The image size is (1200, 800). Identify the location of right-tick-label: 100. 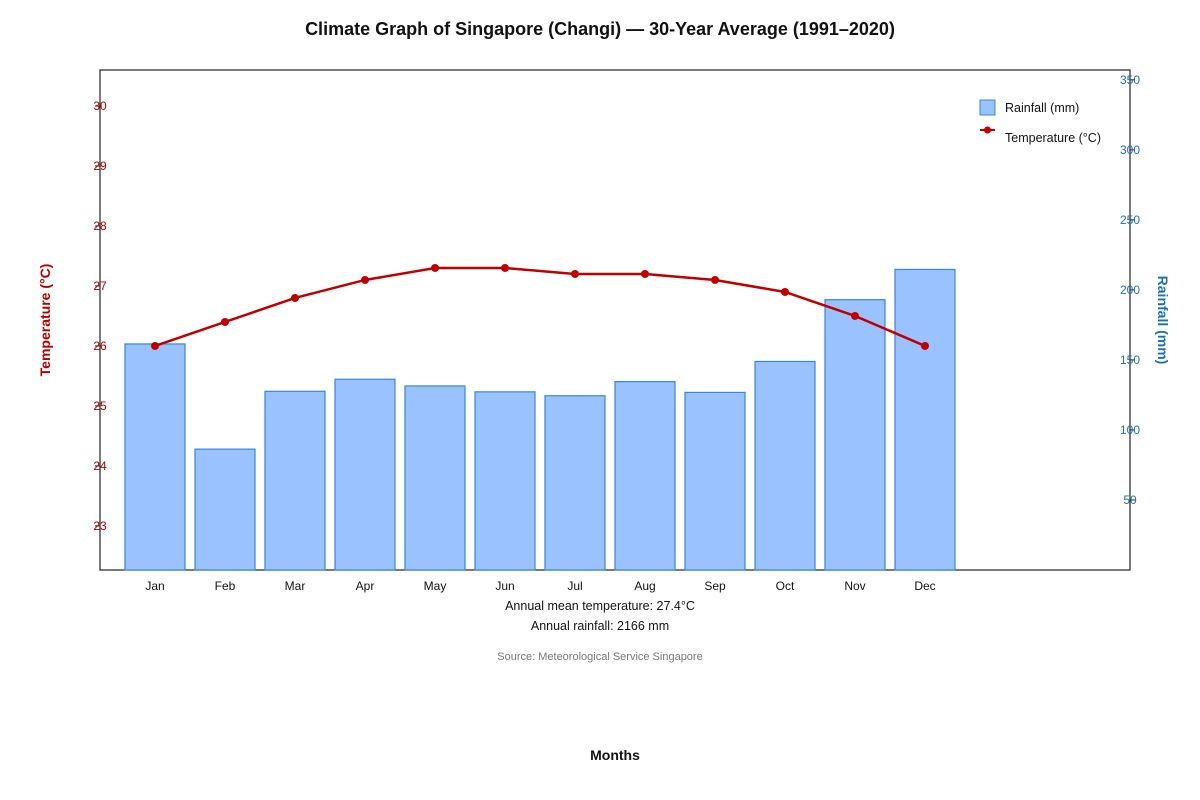
(1130, 430).